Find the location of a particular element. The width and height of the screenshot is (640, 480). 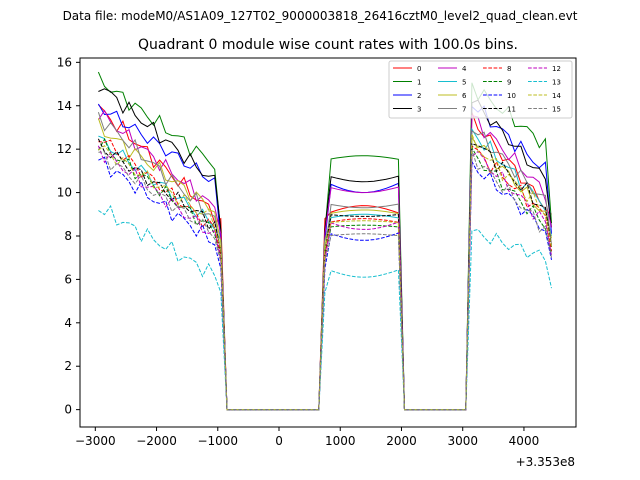

legend-label-4: 4 is located at coordinates (464, 69).